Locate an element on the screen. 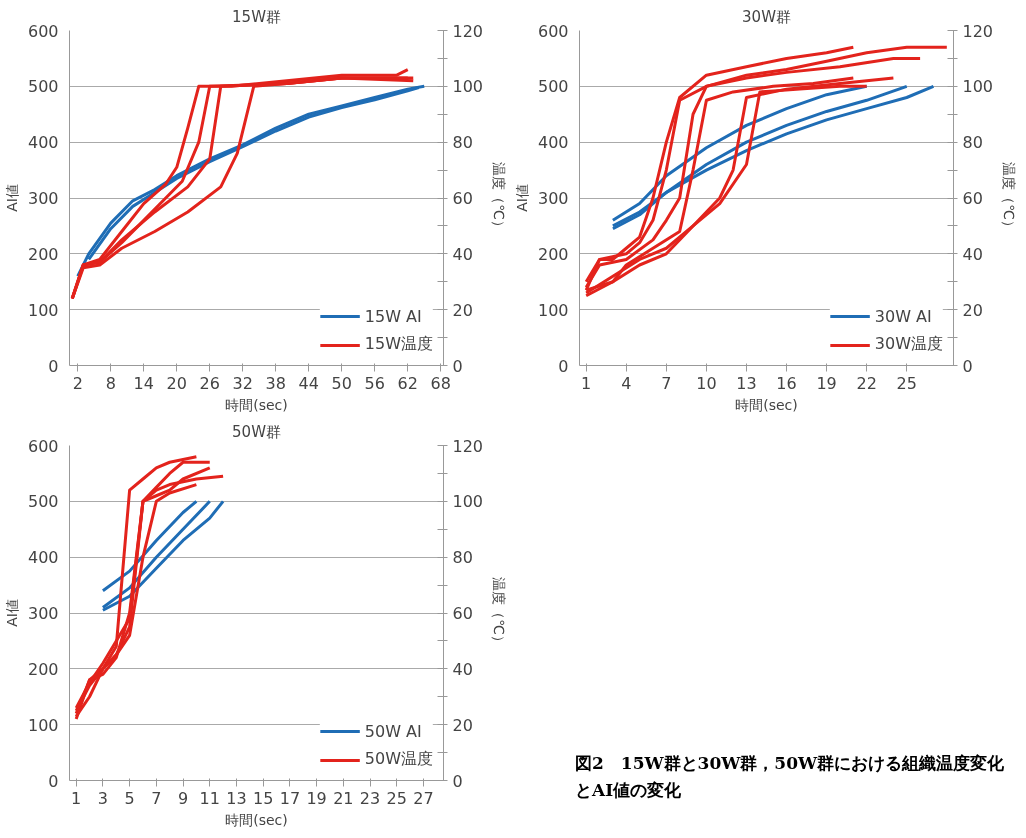 The width and height of the screenshot is (1026, 838). chart-title: 15W群 is located at coordinates (256, 16).